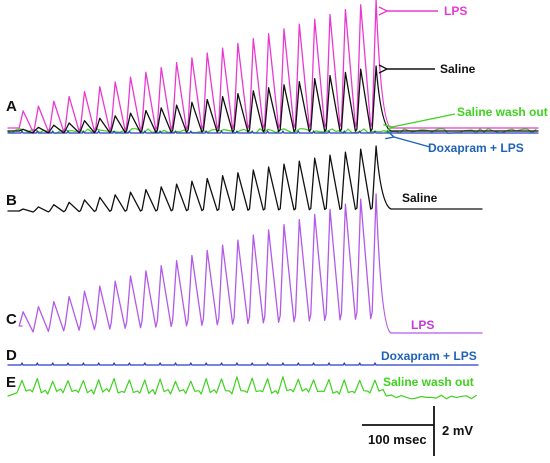 This screenshot has width=550, height=463. I want to click on panel-a-doxapram-lps-trace, so click(273, 132).